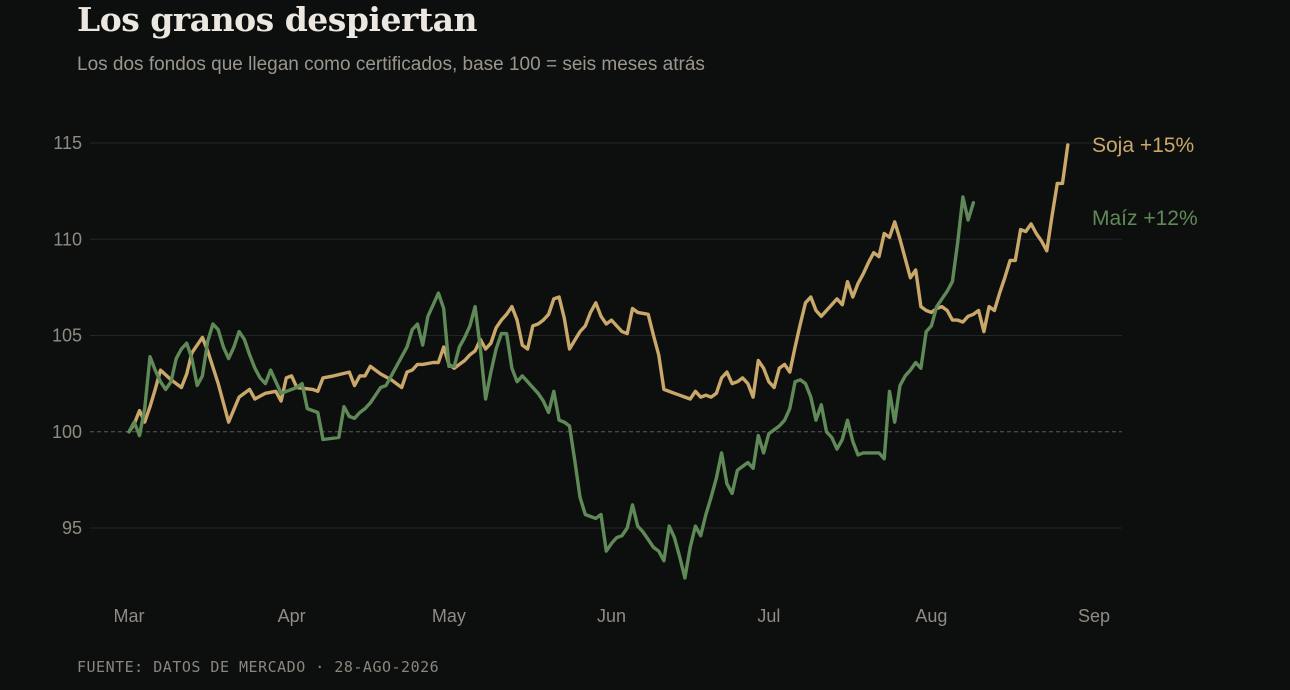 This screenshot has height=690, width=1290. What do you see at coordinates (72, 528) in the screenshot?
I see `y-tick-label: 95` at bounding box center [72, 528].